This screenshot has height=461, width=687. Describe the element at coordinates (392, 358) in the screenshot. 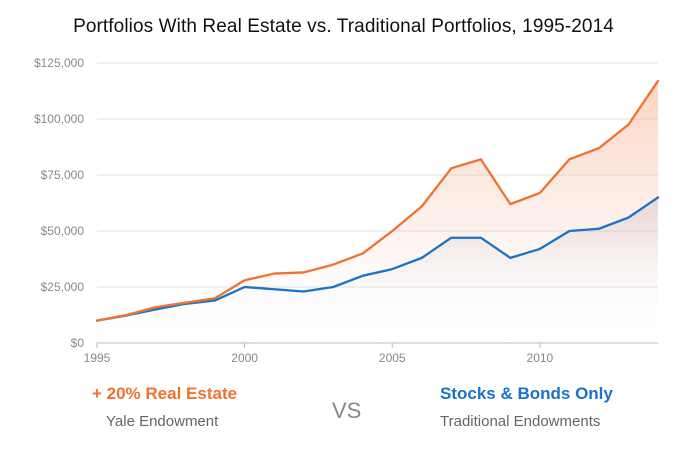

I see `x-tick-label: 2005` at that location.